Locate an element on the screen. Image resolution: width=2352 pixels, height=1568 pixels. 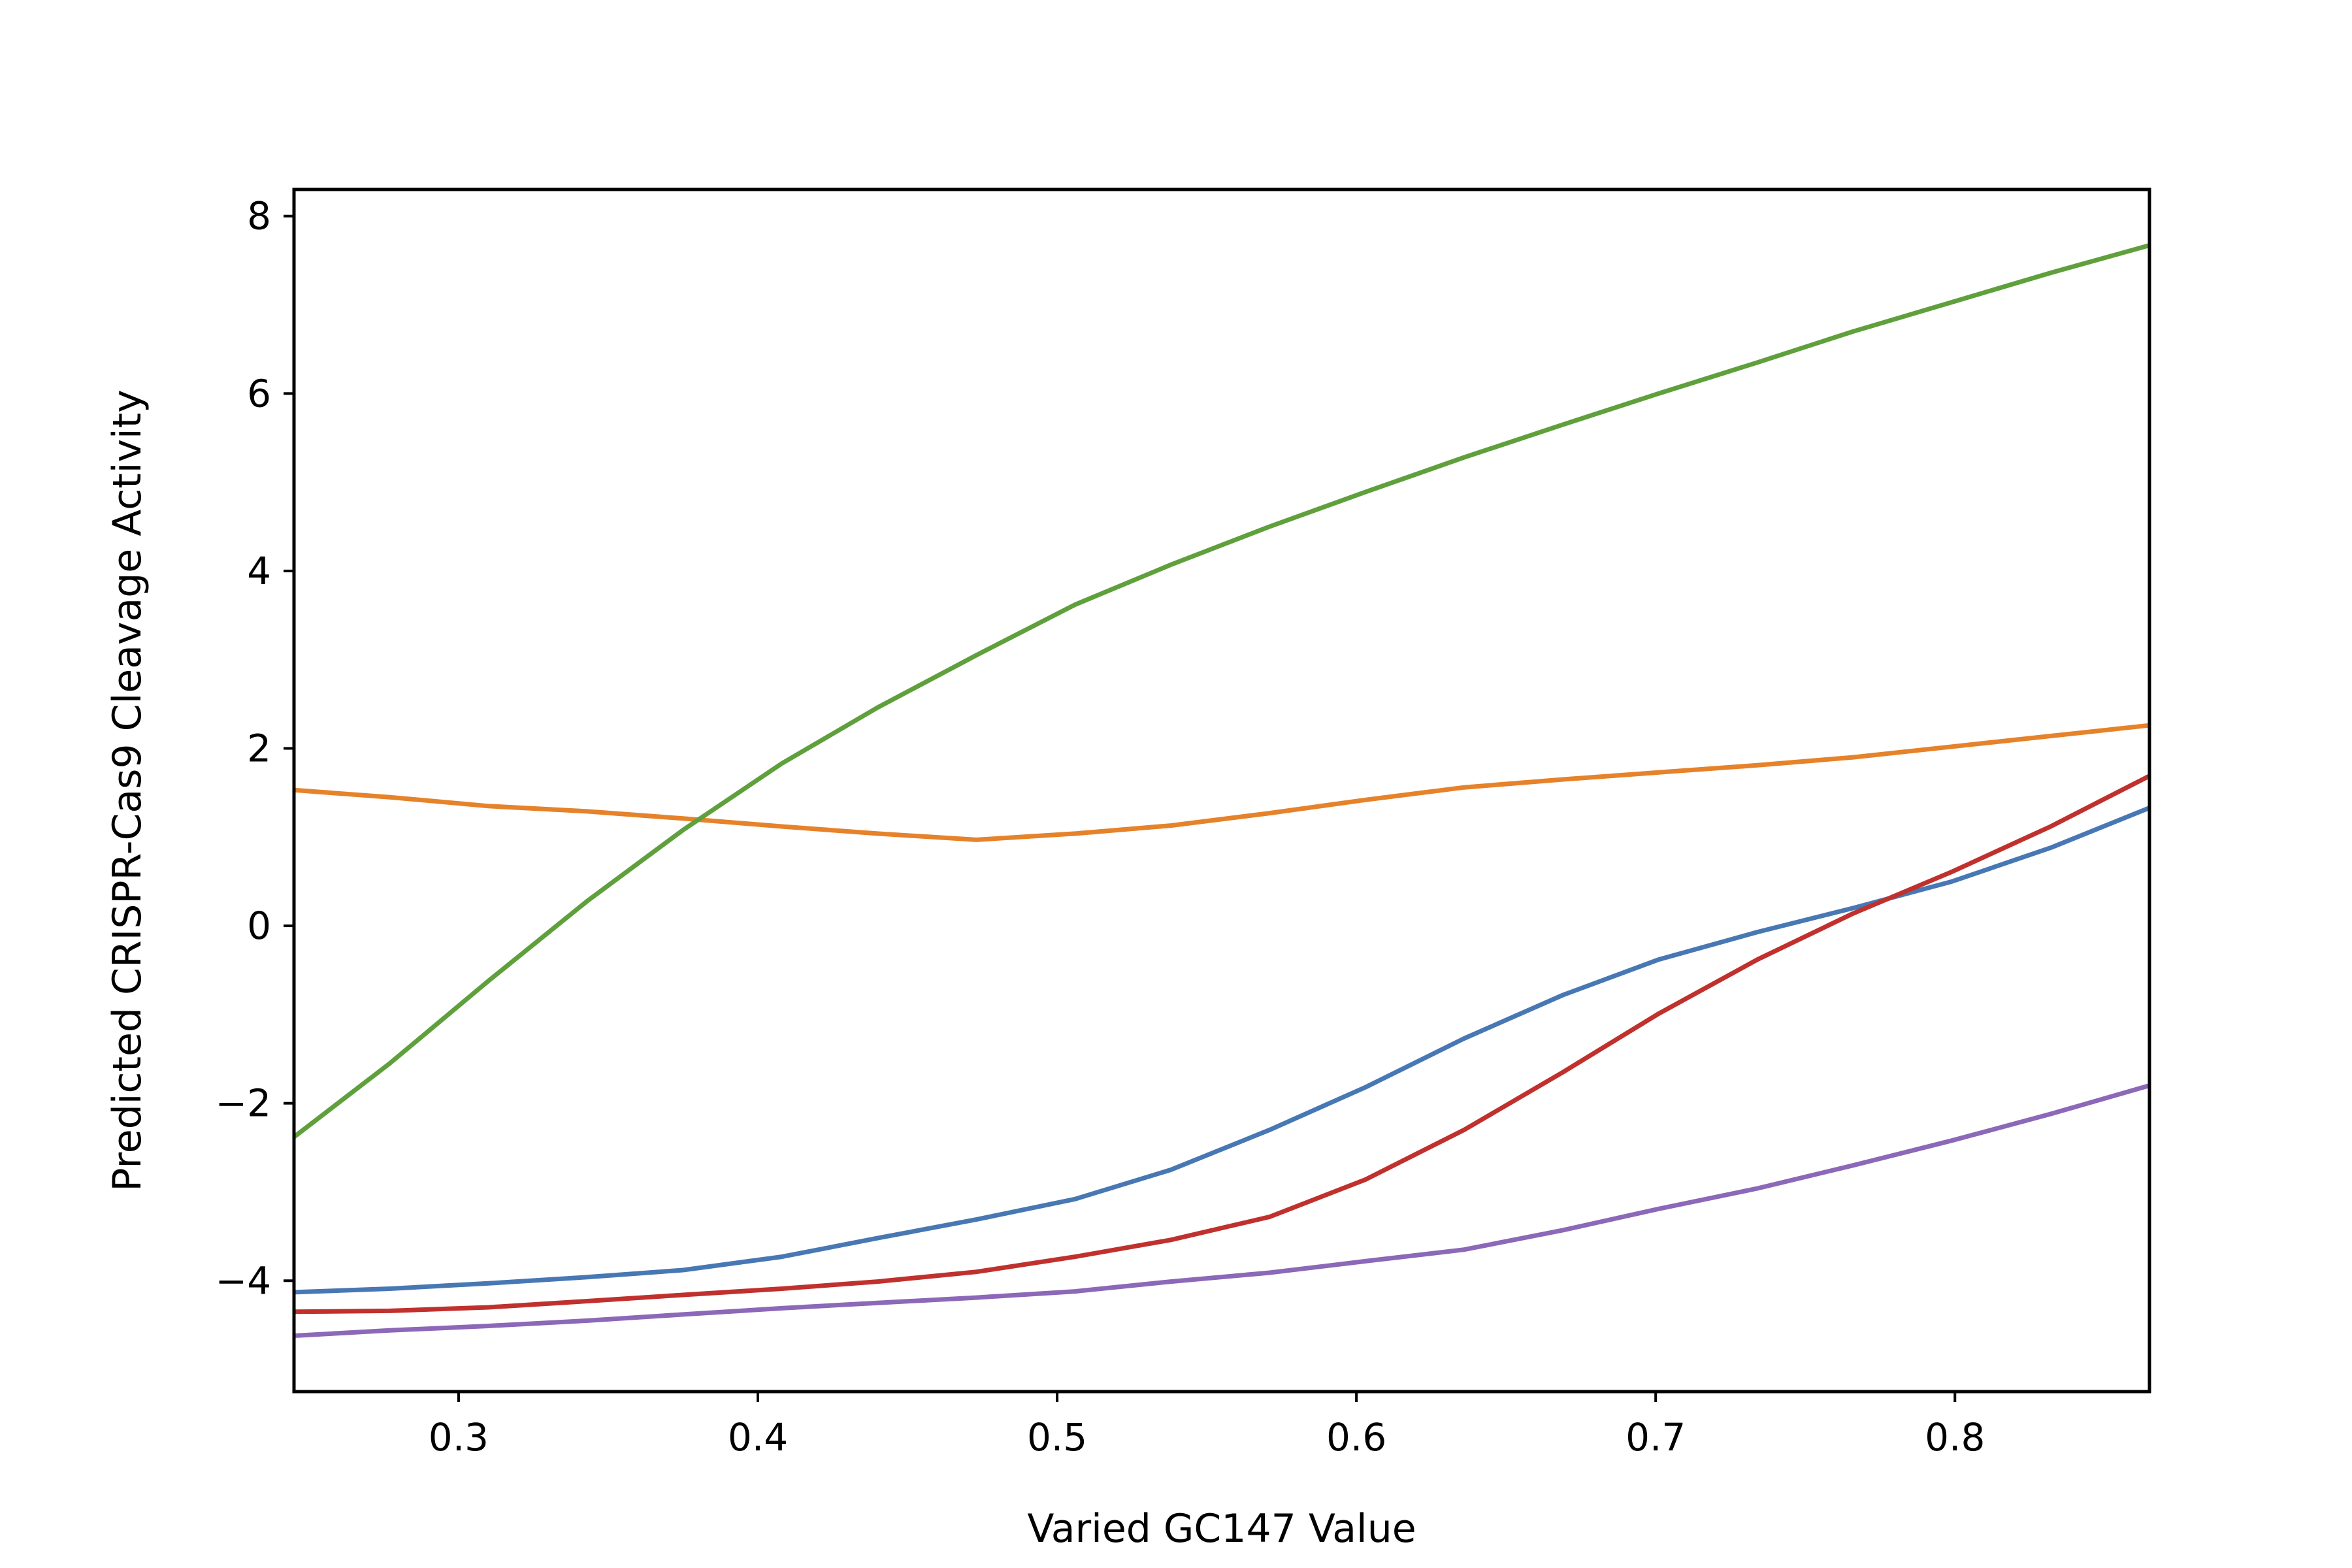
y-axis-label: Predicted CRISPR-Cas9 Cleavage Activity is located at coordinates (127, 790).